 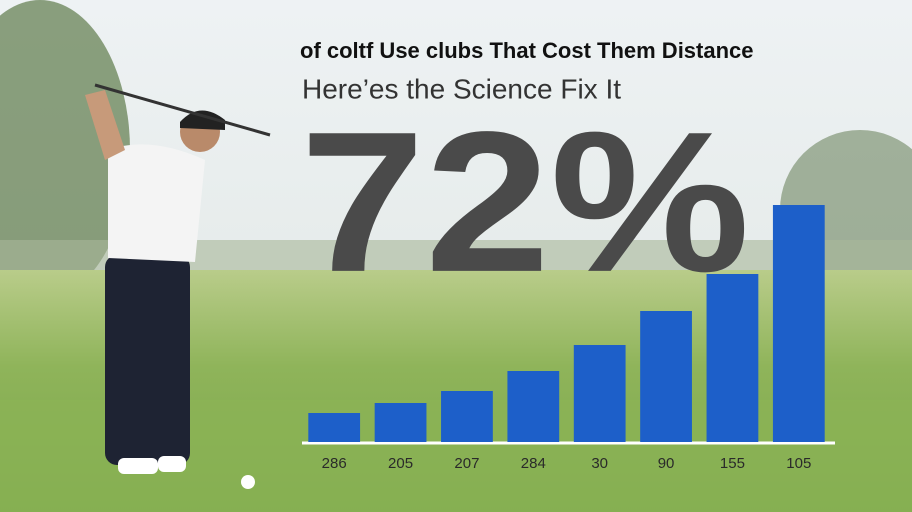 I want to click on x-tick-label: 155, so click(x=732, y=463).